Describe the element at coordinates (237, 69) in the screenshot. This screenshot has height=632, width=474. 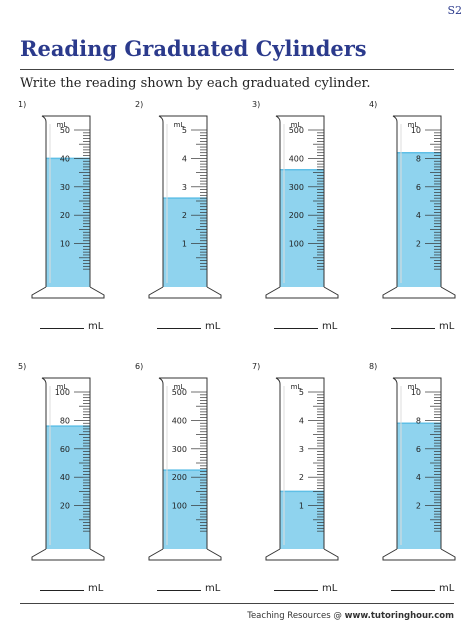
I see `title-divider` at that location.